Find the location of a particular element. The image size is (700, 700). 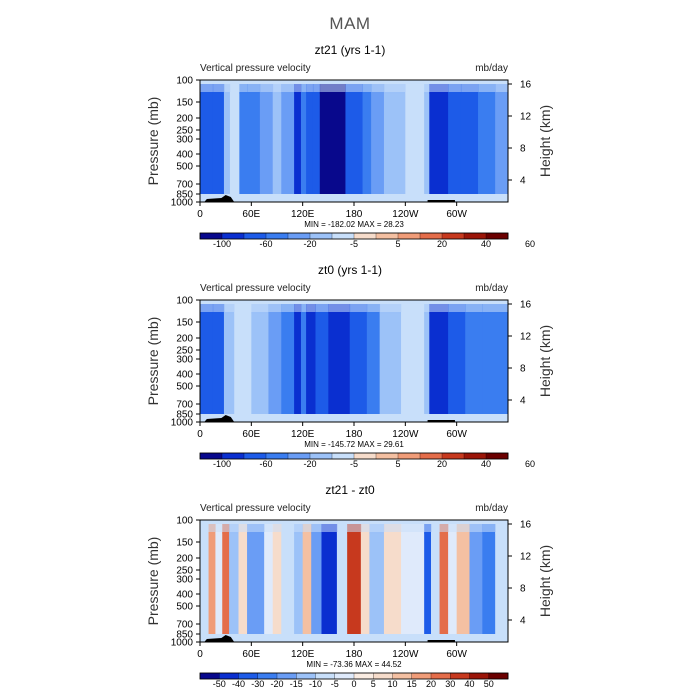

colorbar-label: -40 is located at coordinates (238, 684).